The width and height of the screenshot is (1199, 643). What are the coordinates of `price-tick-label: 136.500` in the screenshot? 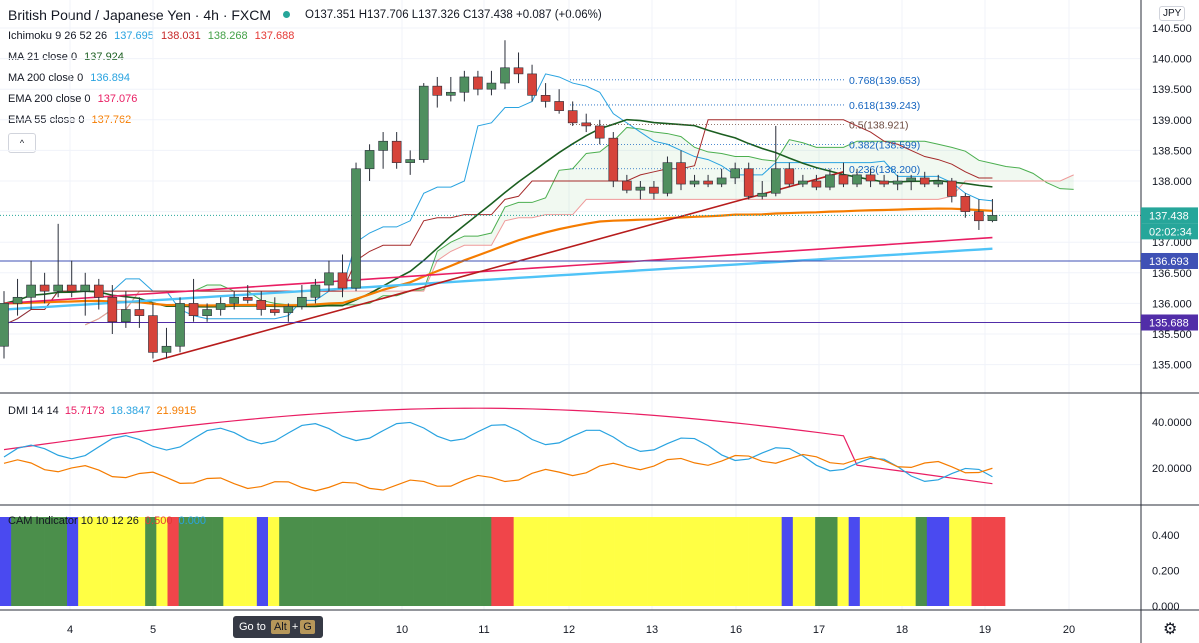 It's located at (1172, 274).